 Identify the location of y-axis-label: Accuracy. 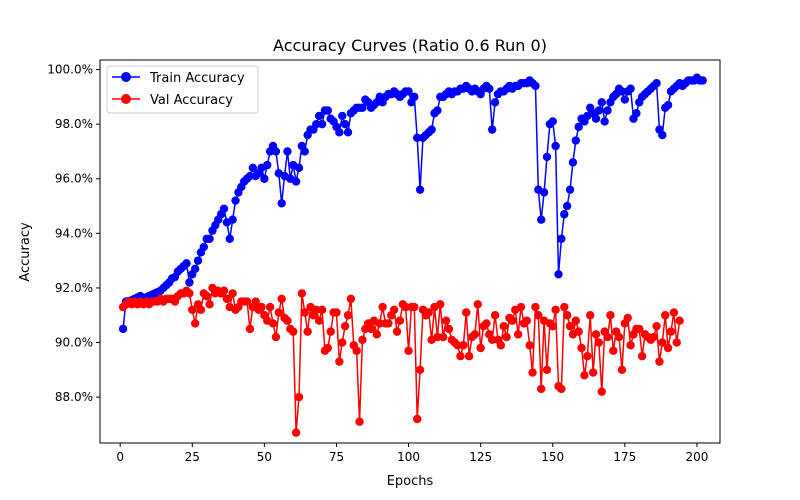
(25, 252).